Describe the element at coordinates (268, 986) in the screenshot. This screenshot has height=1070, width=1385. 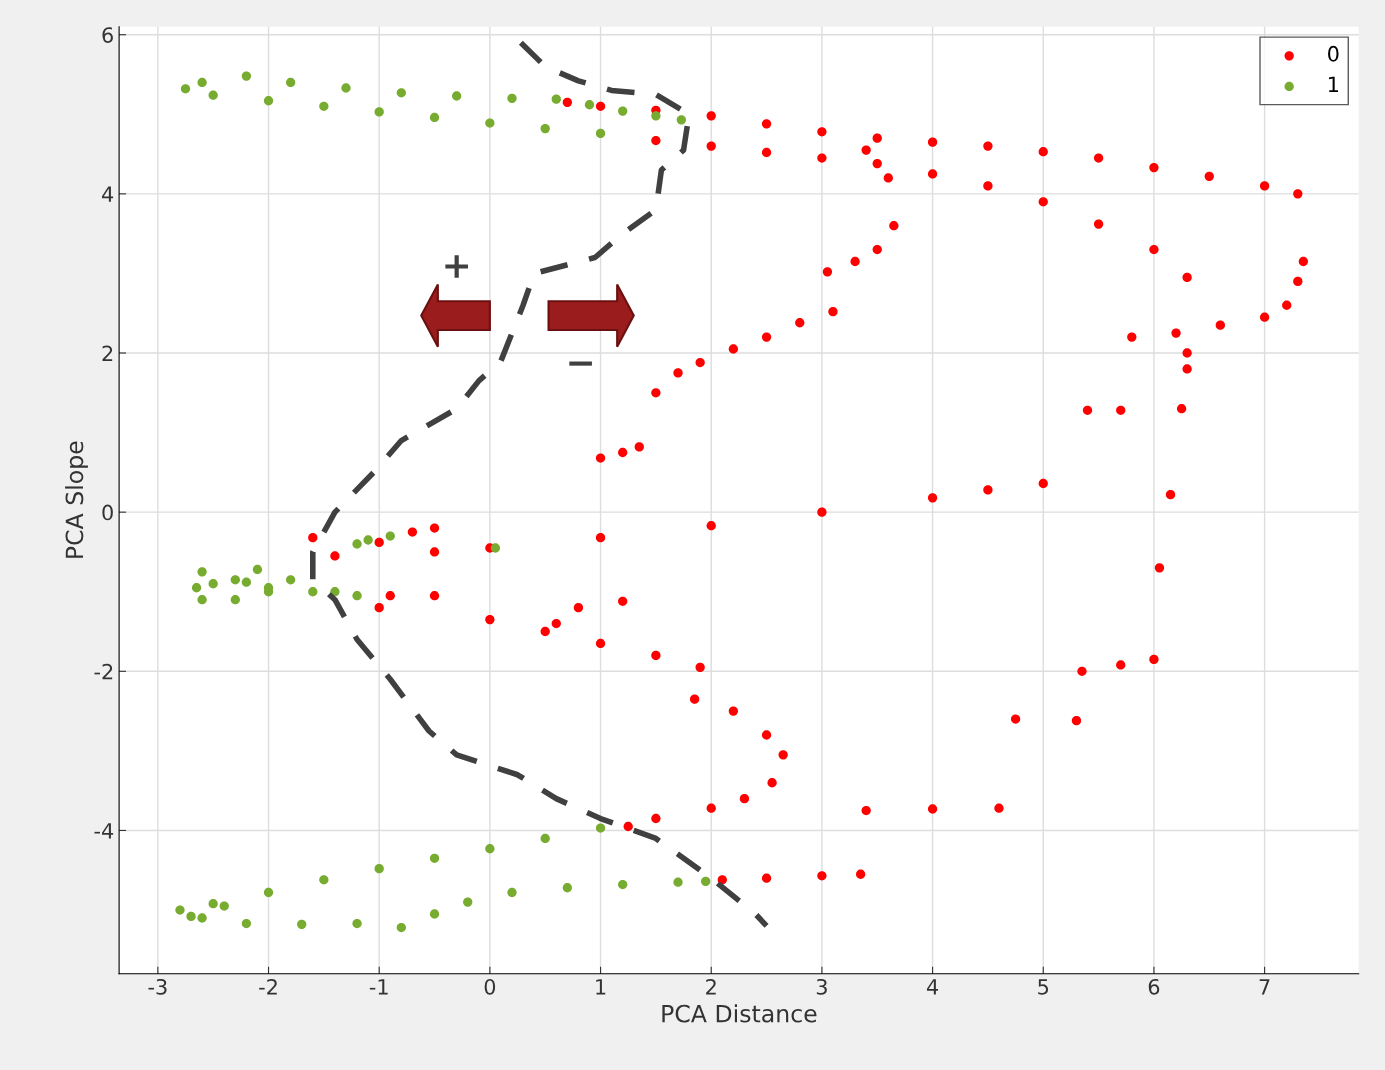
I see `x-tick-label: -2` at that location.